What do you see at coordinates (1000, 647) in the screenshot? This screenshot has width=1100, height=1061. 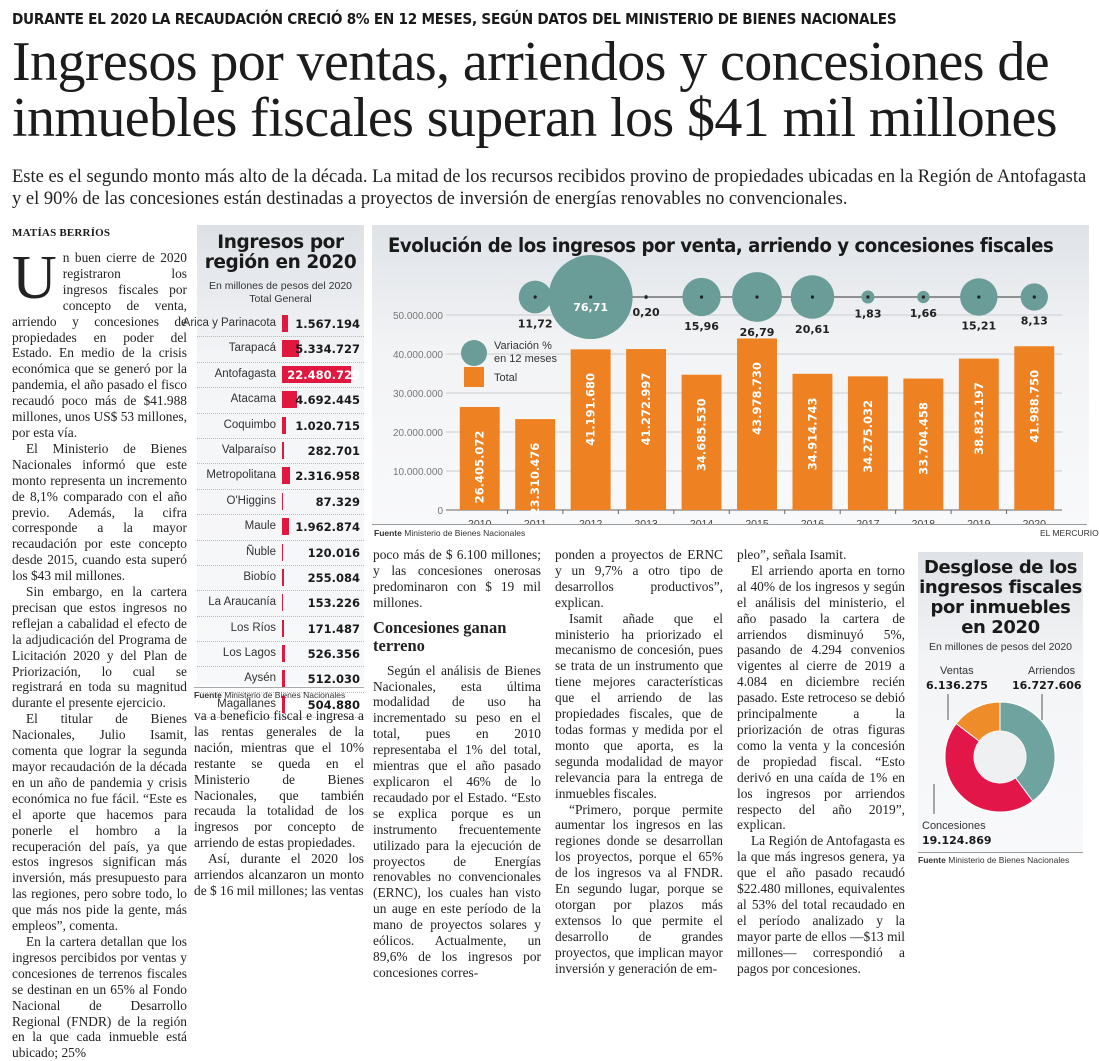 I see `donut-subtitle: En millones de pesos del 2020` at bounding box center [1000, 647].